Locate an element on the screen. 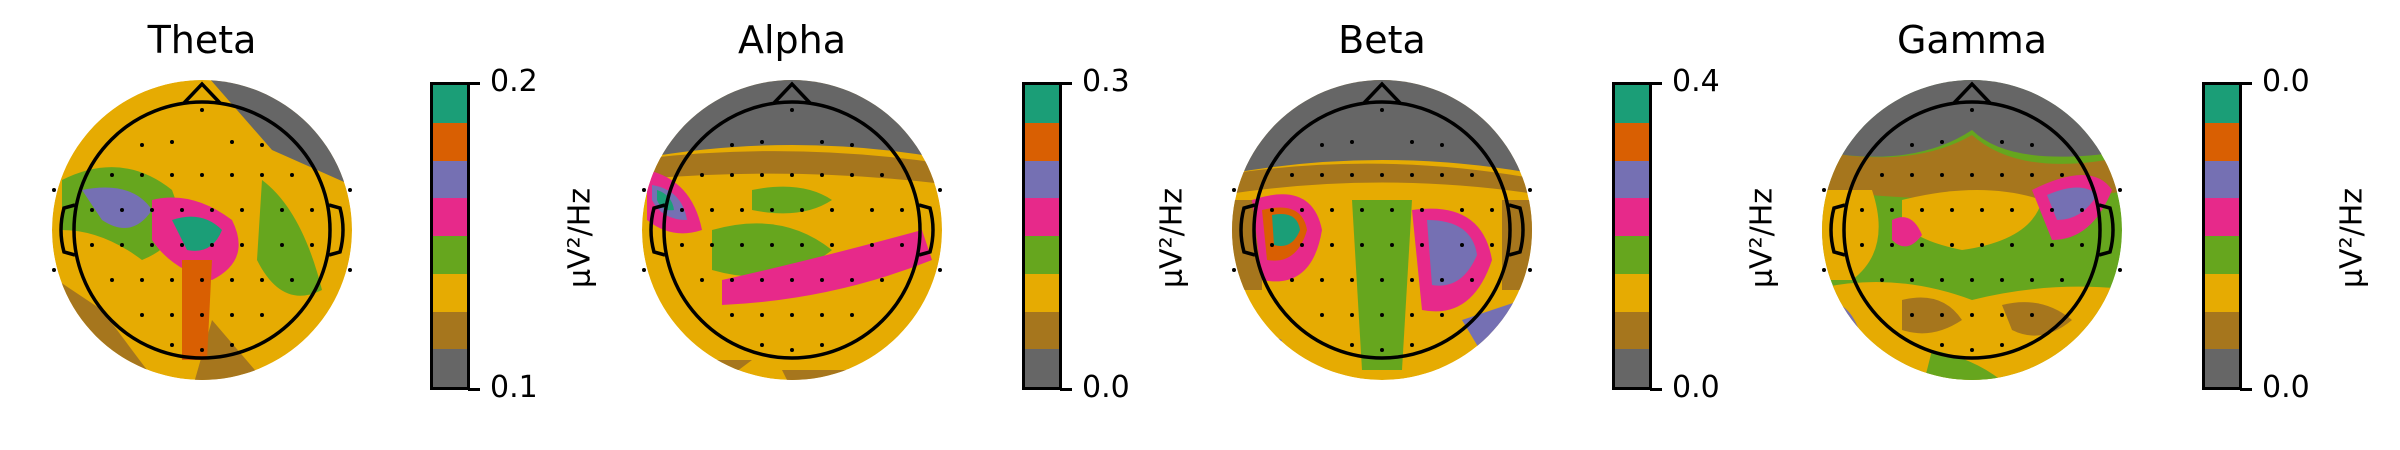  panel-title-beta: Beta is located at coordinates (1382, 40).